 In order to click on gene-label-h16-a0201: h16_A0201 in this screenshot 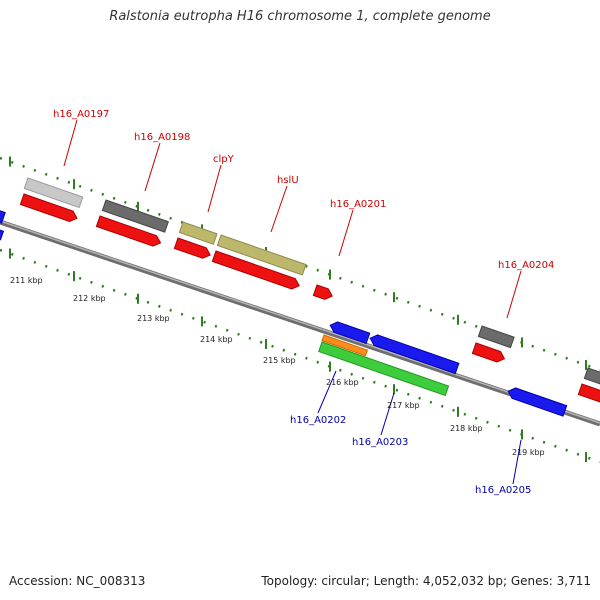, I will do `click(358, 204)`.